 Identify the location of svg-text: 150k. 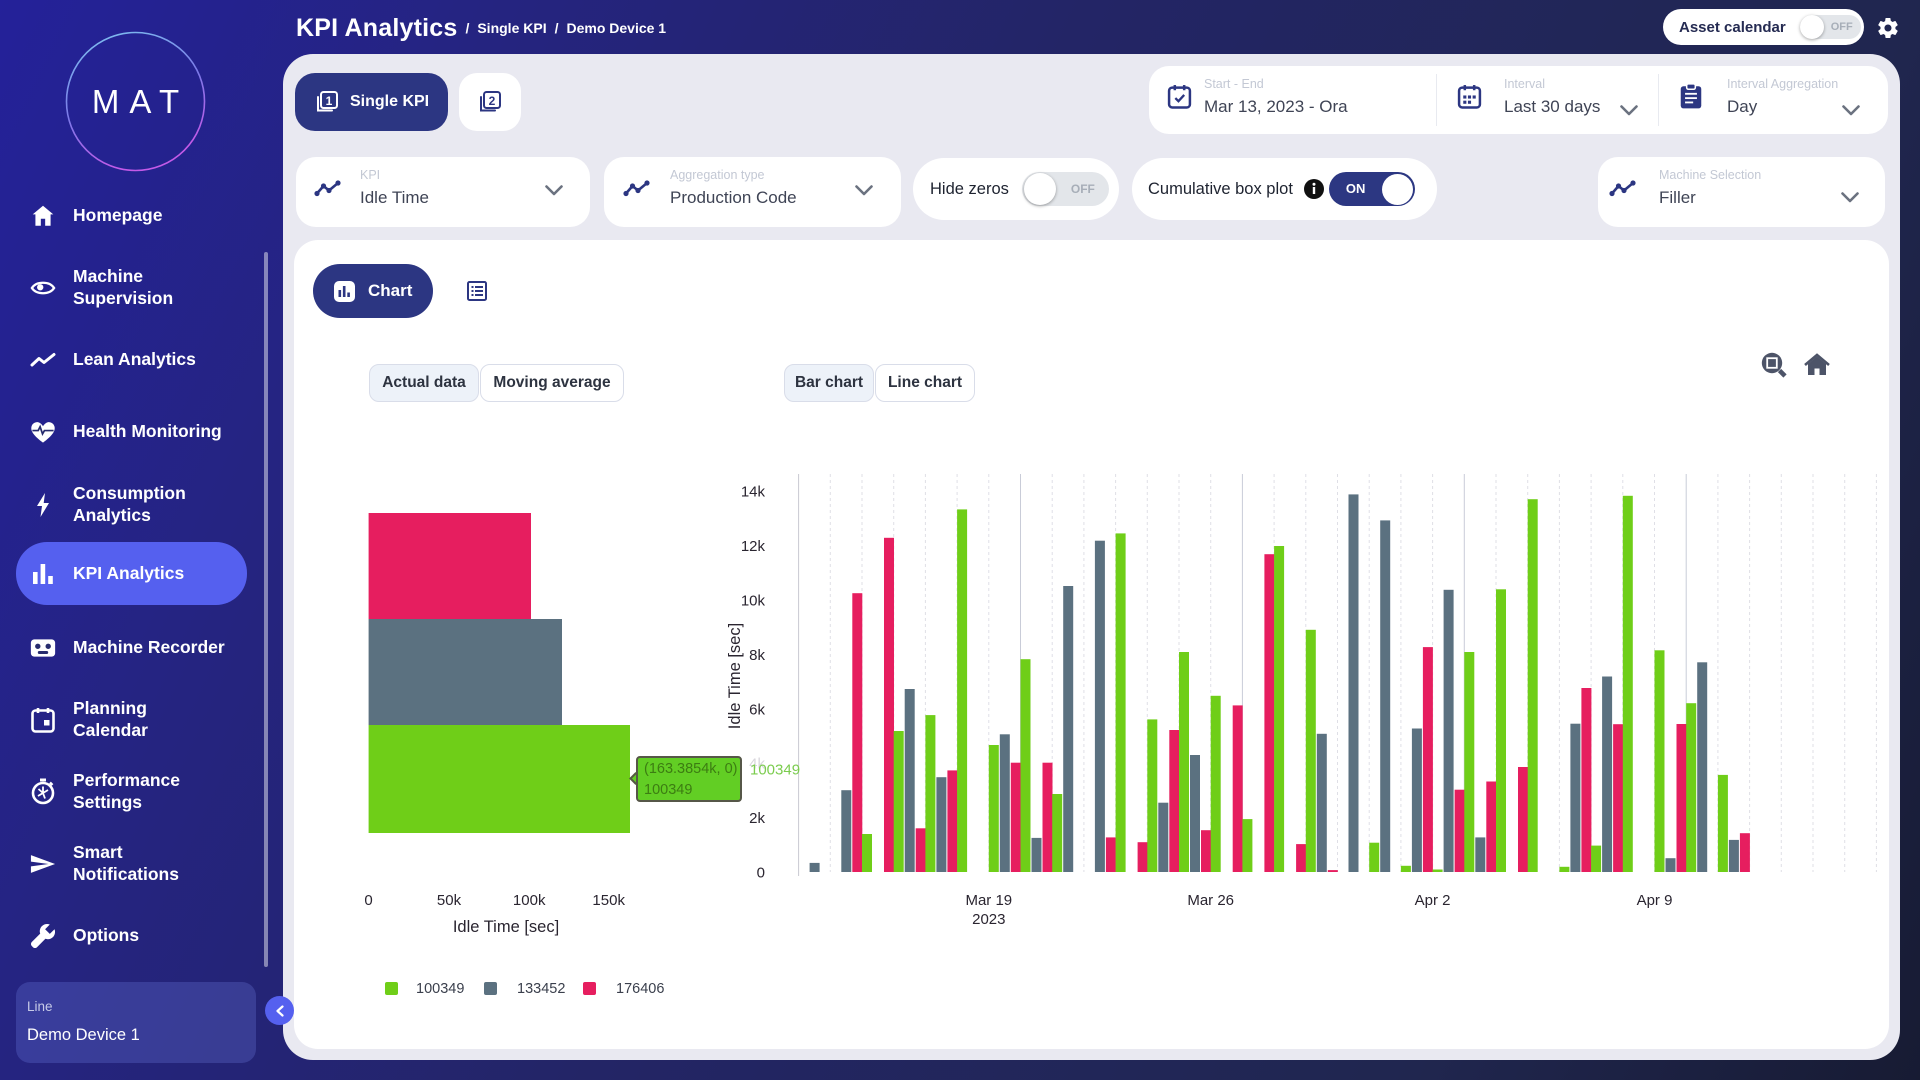
(608, 900).